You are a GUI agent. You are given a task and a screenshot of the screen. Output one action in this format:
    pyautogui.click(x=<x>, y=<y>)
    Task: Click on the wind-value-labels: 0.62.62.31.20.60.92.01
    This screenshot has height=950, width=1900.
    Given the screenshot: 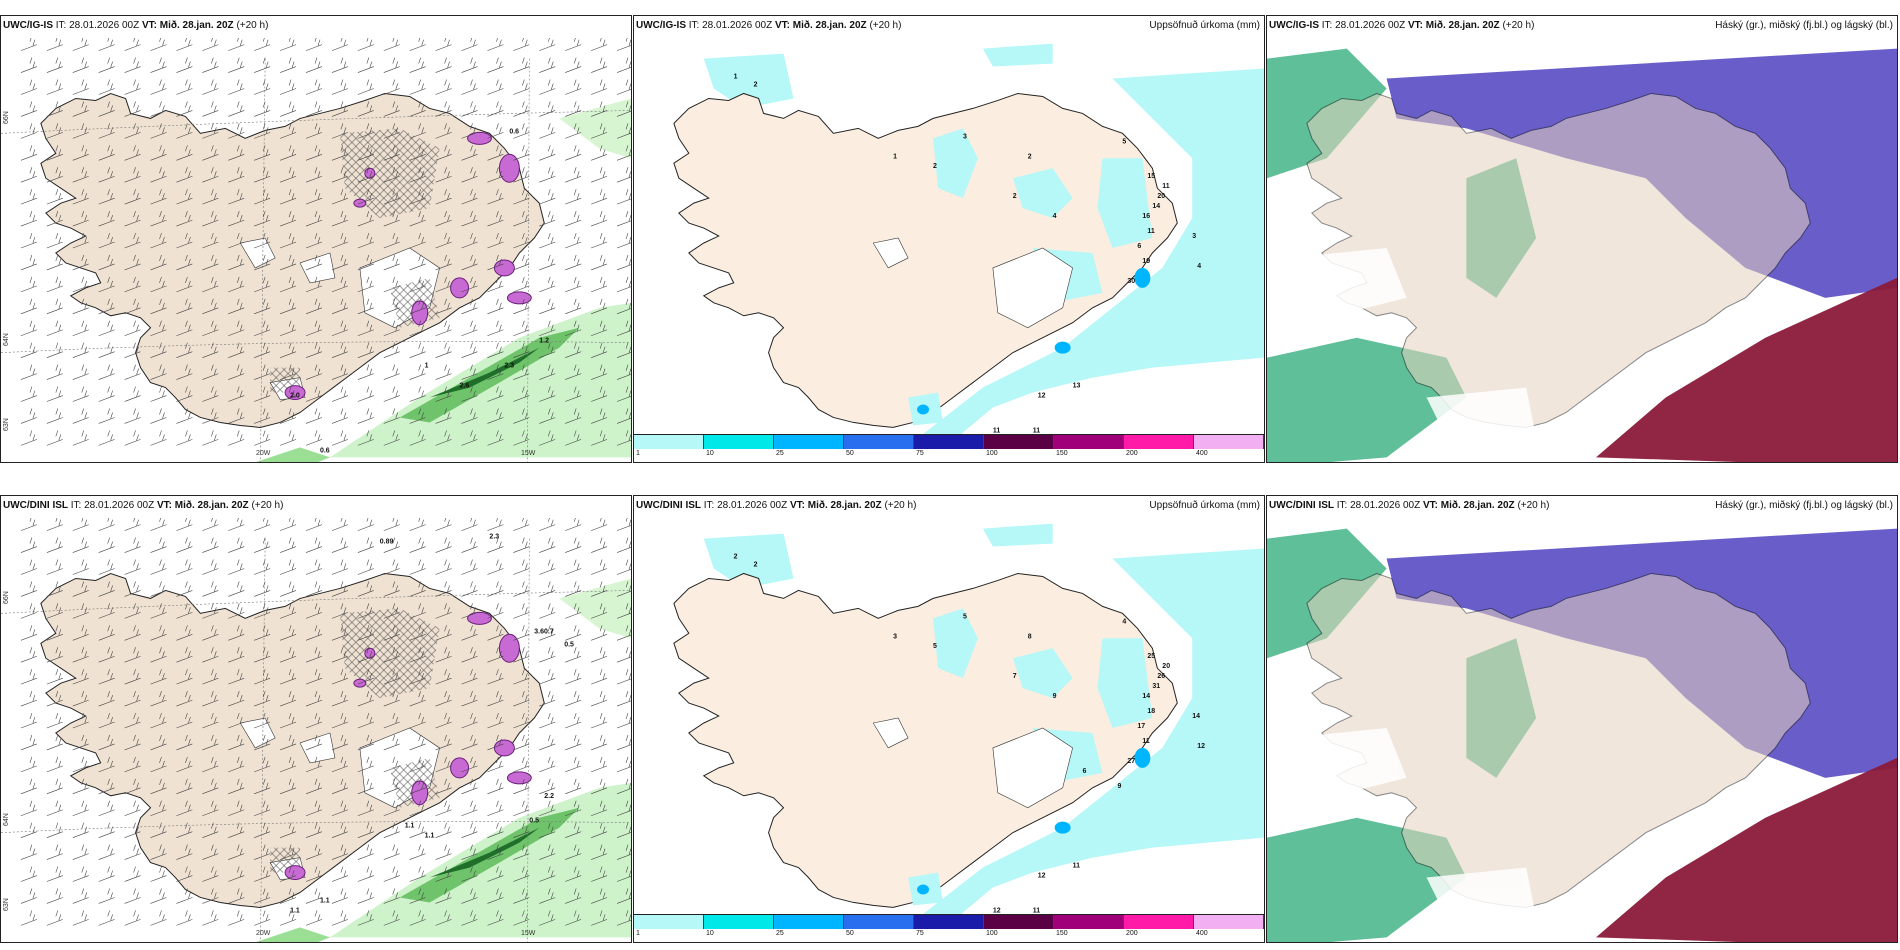 What is the action you would take?
    pyautogui.click(x=419, y=291)
    